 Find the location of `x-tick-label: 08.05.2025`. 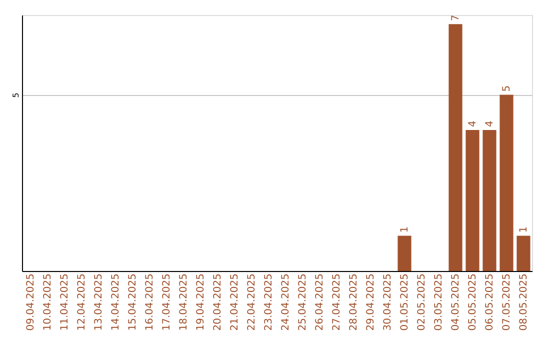

x-tick-label: 08.05.2025 is located at coordinates (524, 302).